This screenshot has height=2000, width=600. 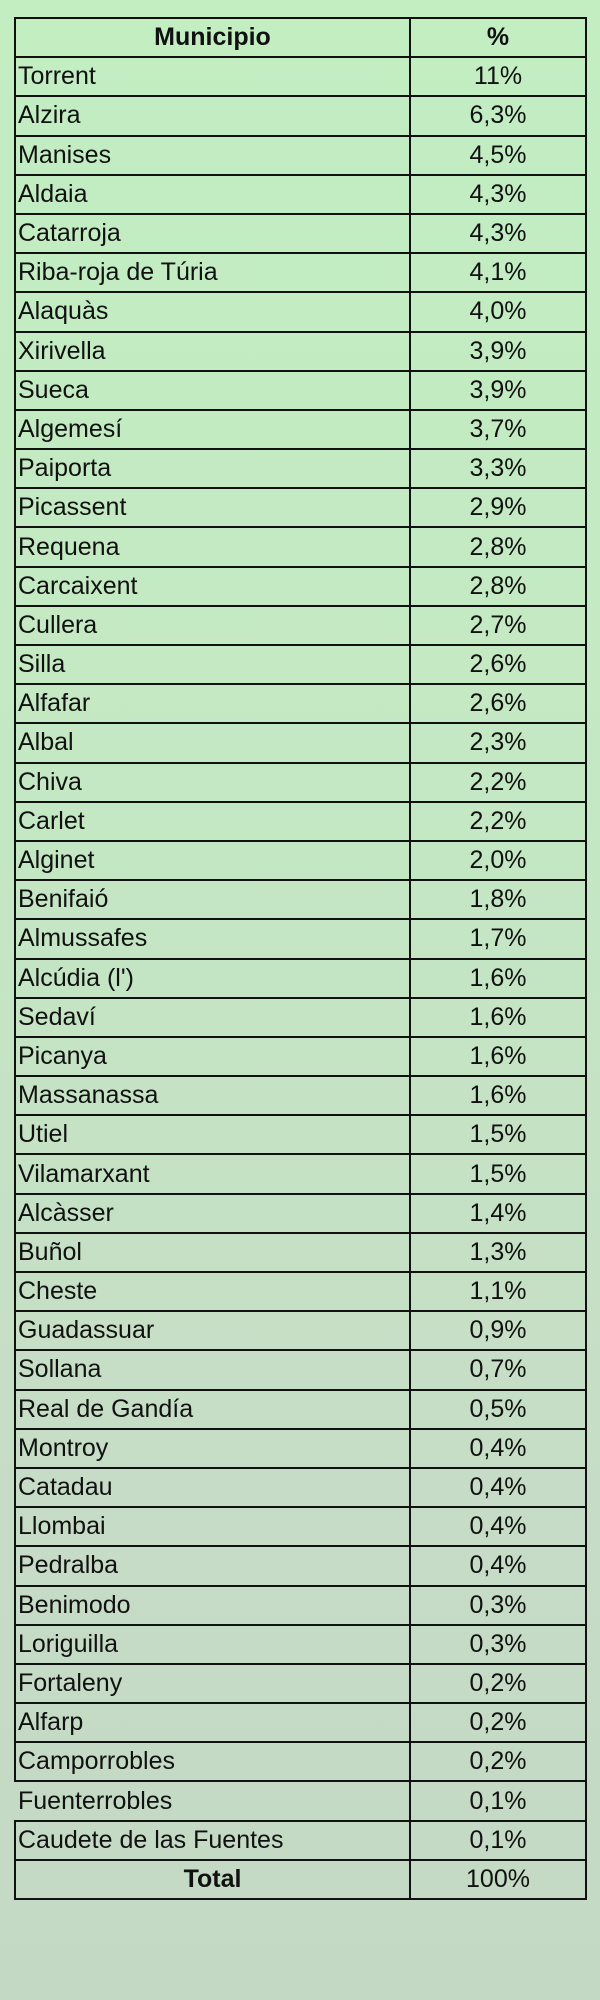 What do you see at coordinates (212, 1566) in the screenshot?
I see `municipality-name: Pedralba` at bounding box center [212, 1566].